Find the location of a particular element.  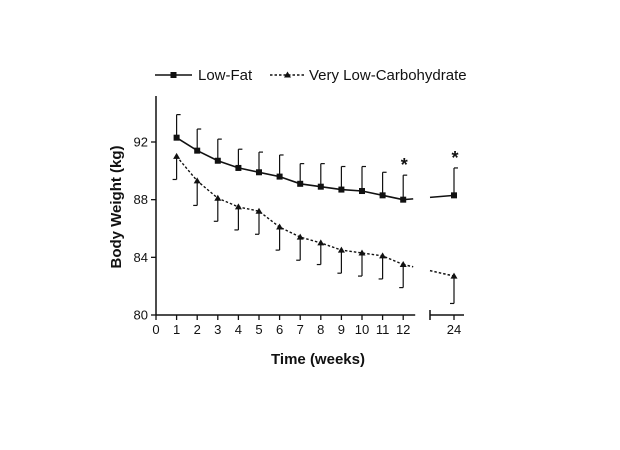

x-tick-label: 1 is located at coordinates (176, 329).